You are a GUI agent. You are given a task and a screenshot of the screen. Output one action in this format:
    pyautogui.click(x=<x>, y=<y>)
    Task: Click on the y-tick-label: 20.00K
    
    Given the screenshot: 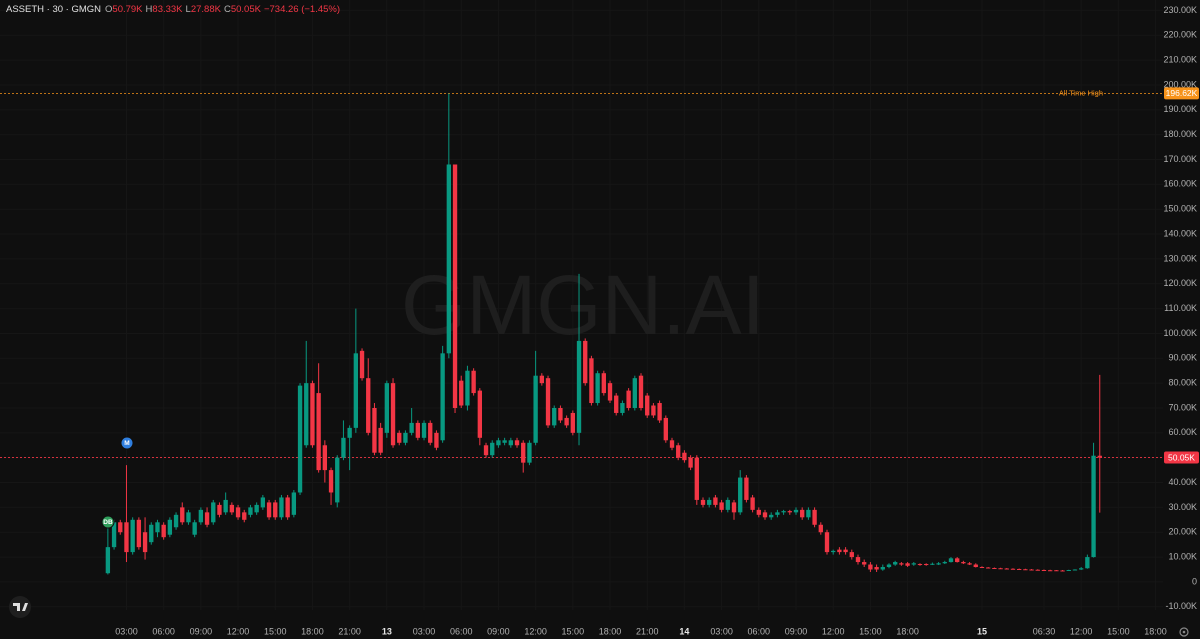 What is the action you would take?
    pyautogui.click(x=1182, y=532)
    